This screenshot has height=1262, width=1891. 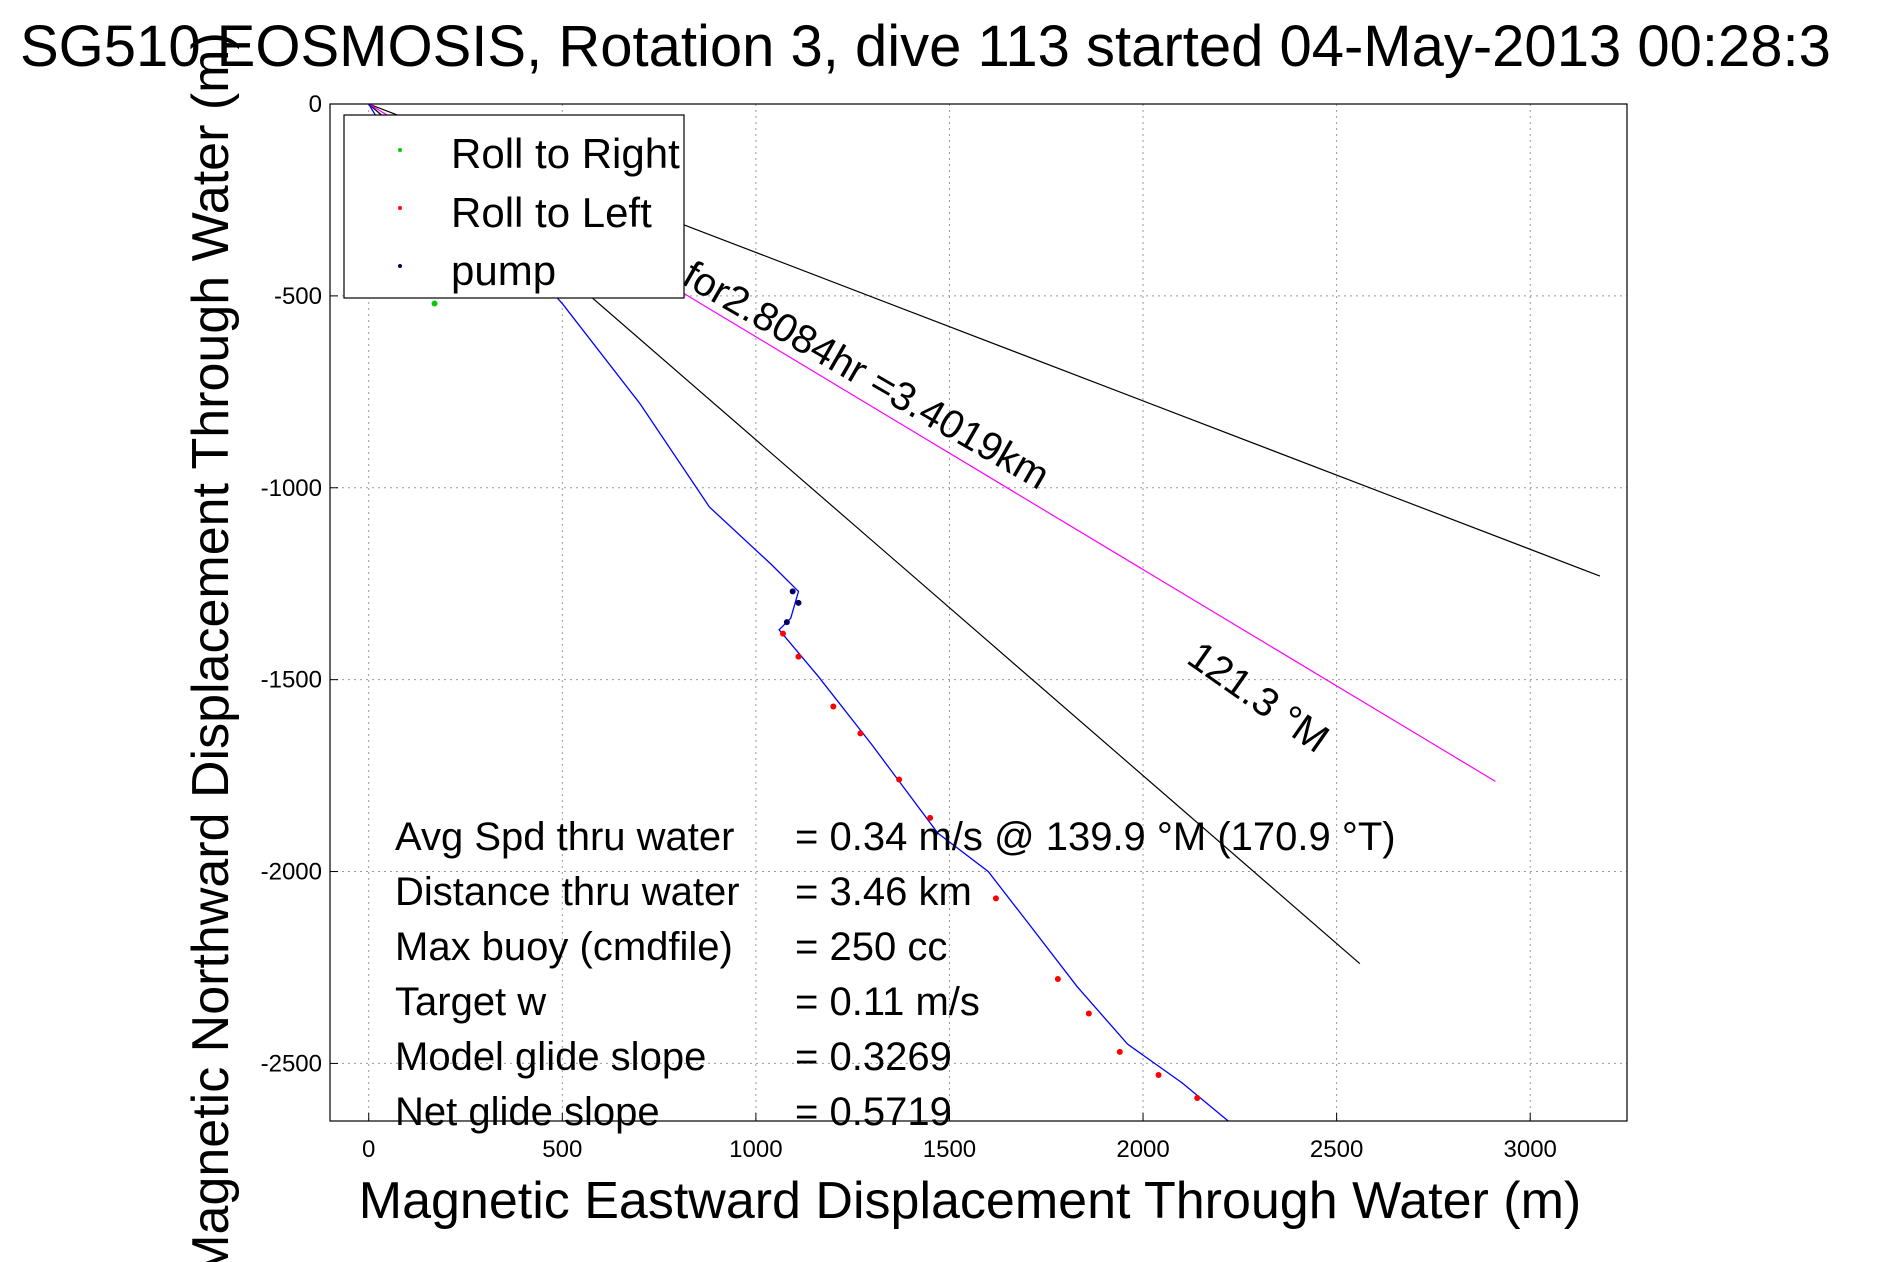 I want to click on y-tick-label: 0, so click(x=315, y=104).